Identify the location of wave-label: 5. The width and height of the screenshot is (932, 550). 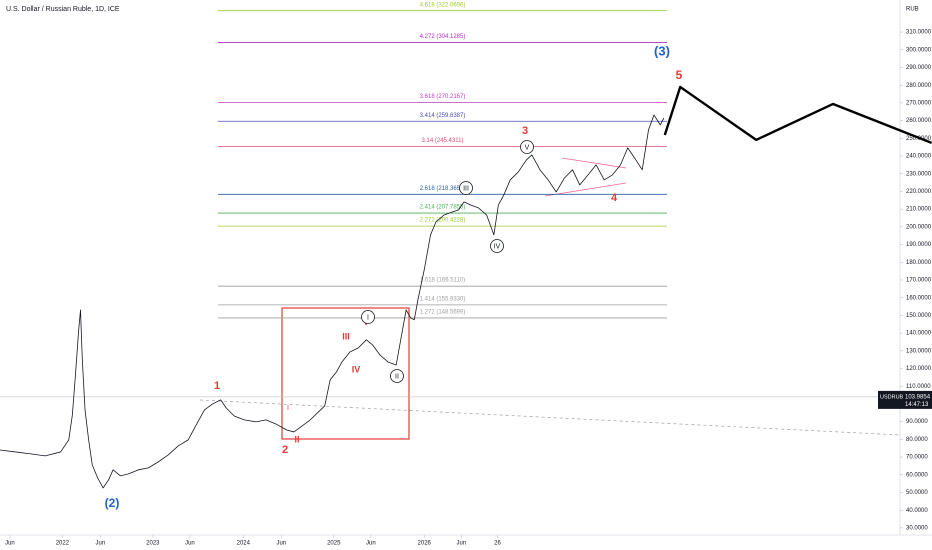
(679, 75).